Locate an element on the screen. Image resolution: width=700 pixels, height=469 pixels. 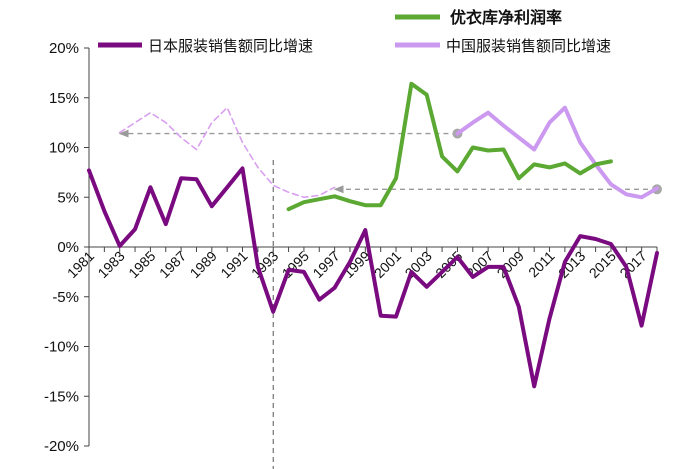
x-tick-label: 2015 is located at coordinates (602, 264).